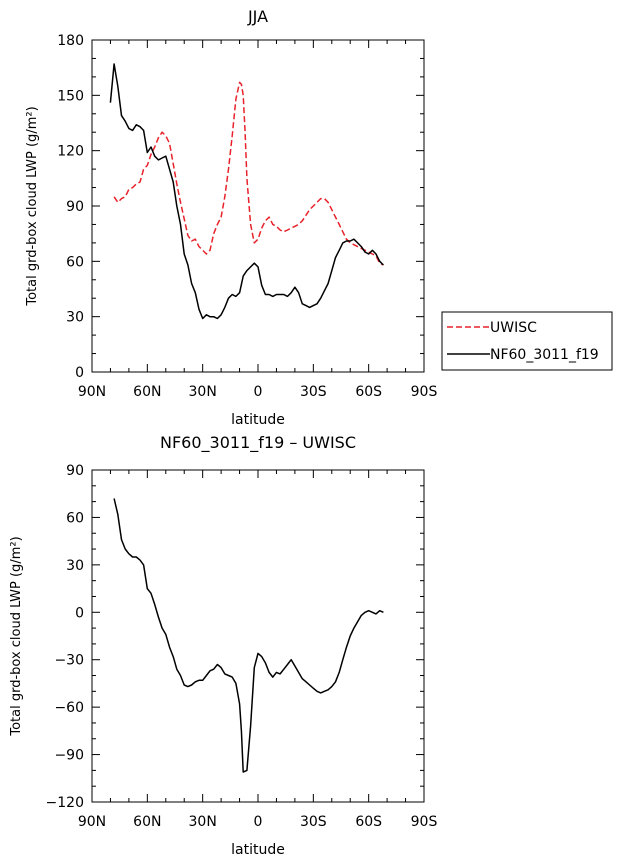 The width and height of the screenshot is (622, 861). I want to click on bottom-ytick-label: −60, so click(69, 708).